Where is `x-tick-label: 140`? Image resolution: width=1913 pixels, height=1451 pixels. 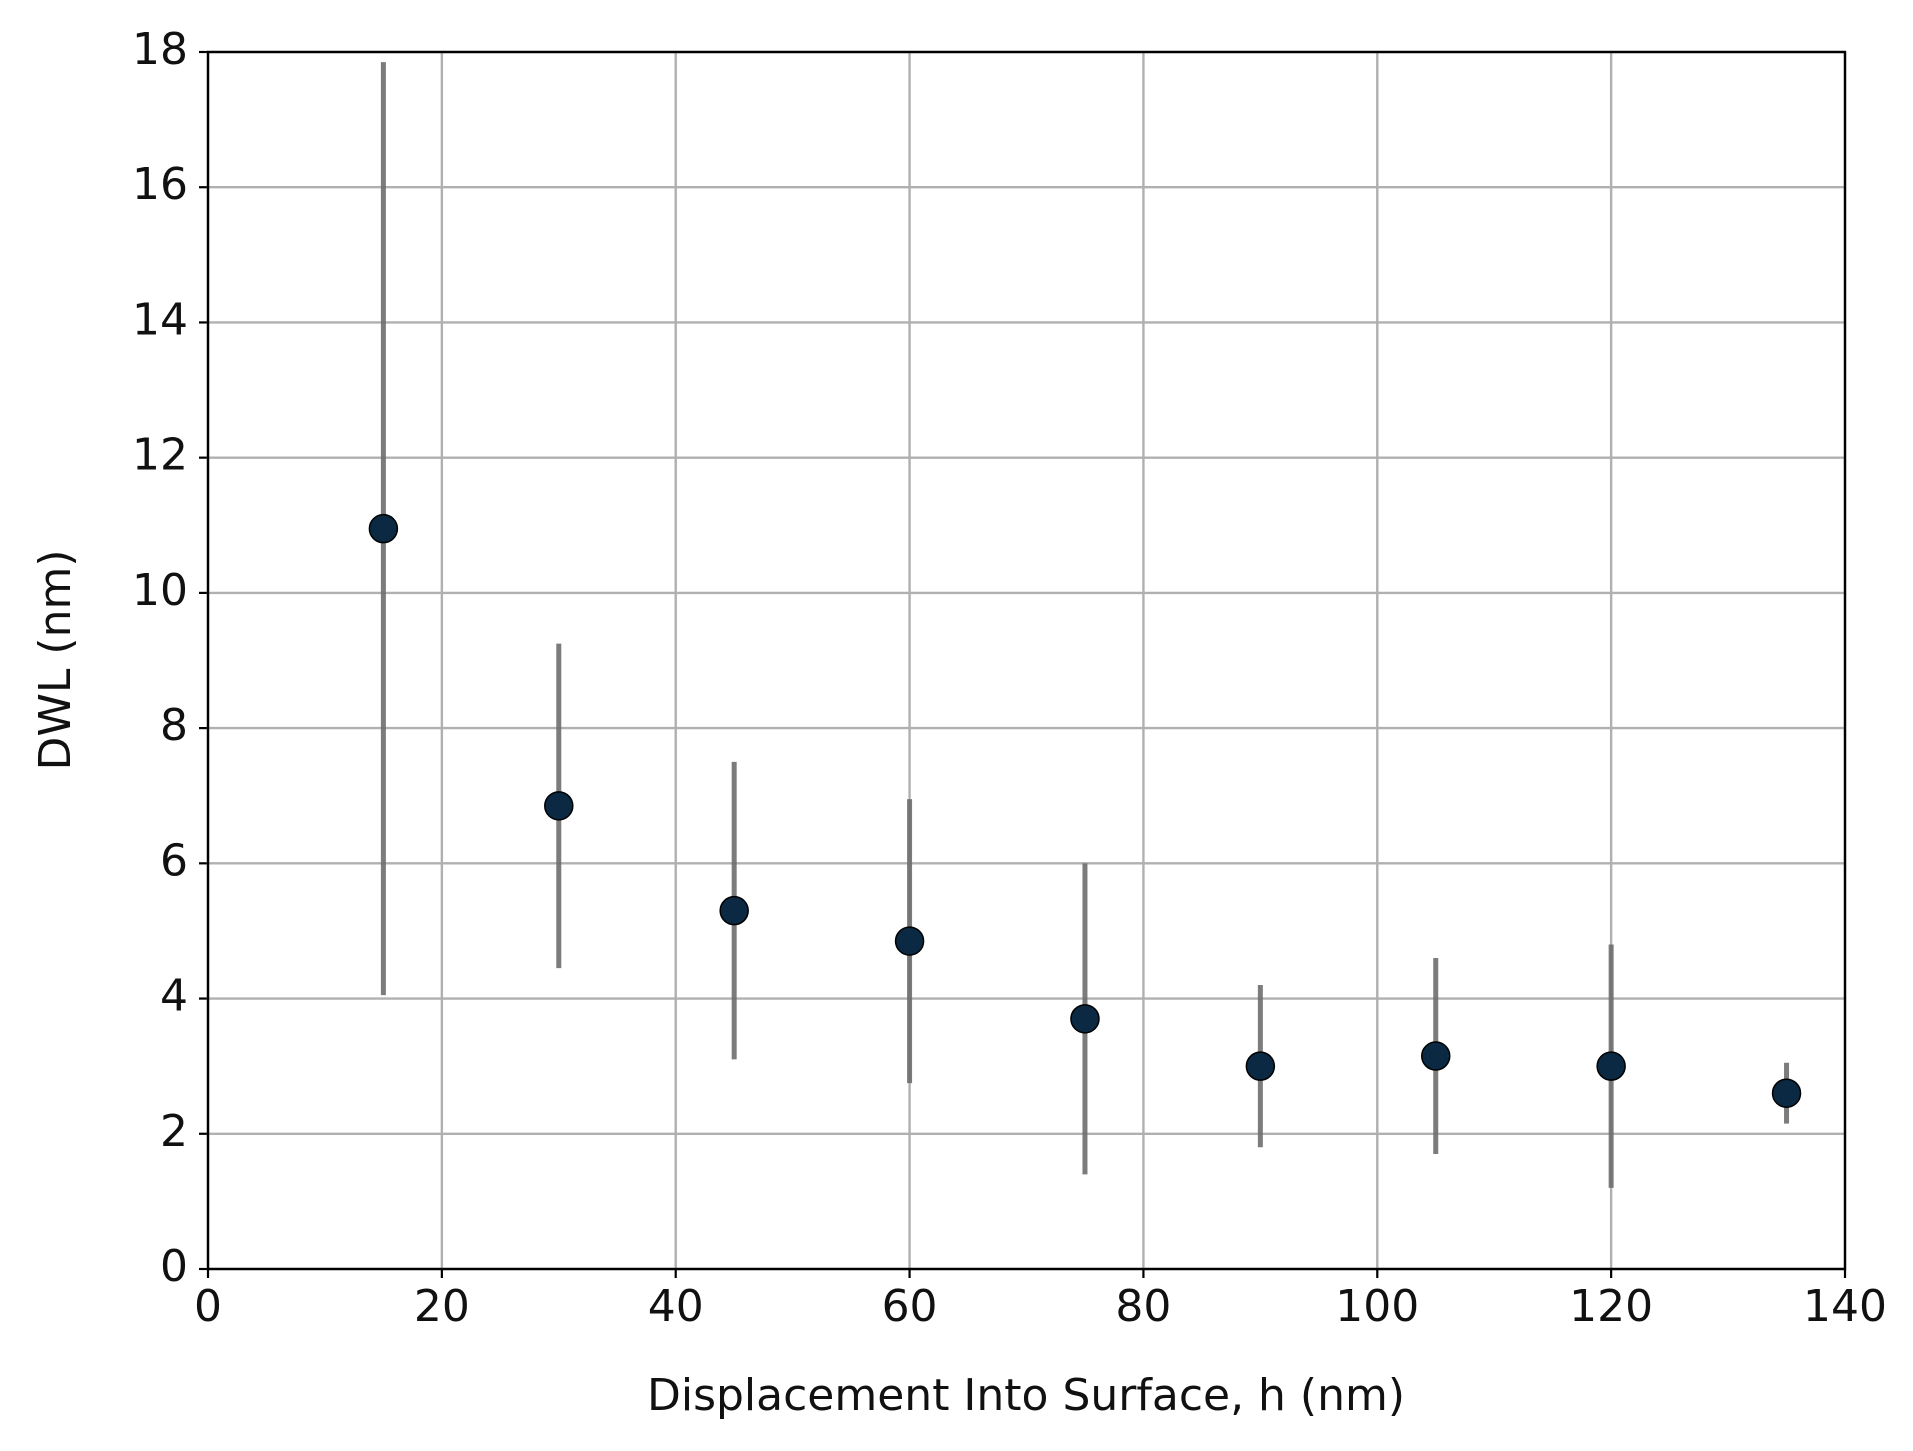
x-tick-label: 140 is located at coordinates (1845, 1306).